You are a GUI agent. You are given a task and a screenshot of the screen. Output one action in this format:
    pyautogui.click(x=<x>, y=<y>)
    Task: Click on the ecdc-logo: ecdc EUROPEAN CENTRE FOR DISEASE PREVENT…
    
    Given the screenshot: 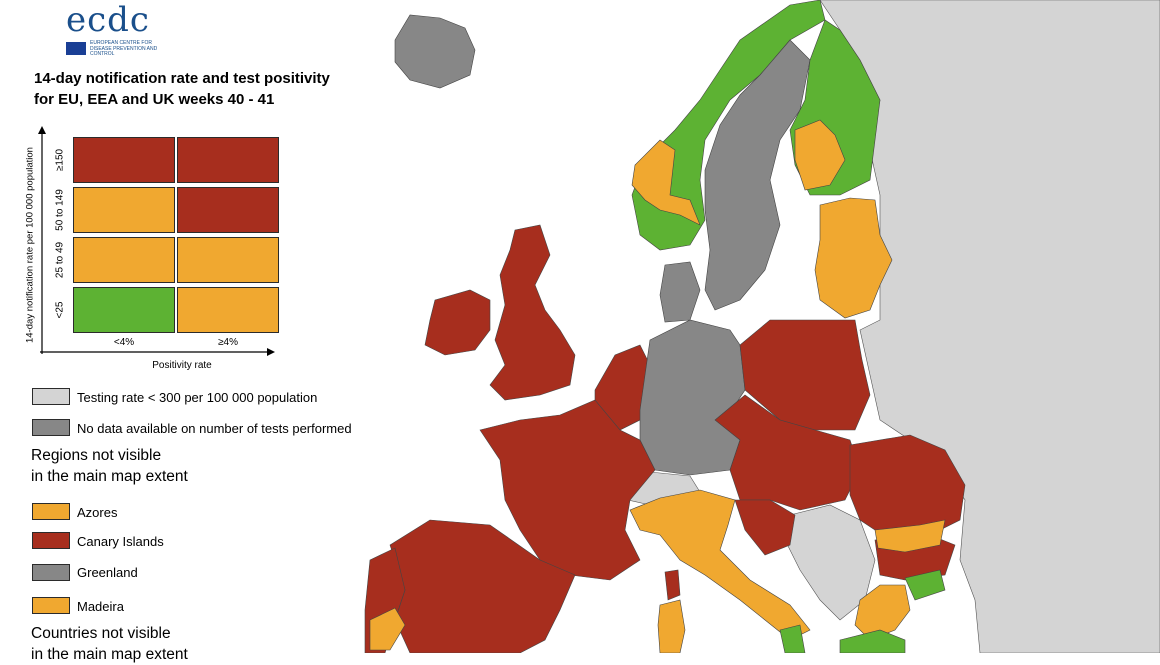 What is the action you would take?
    pyautogui.click(x=92, y=30)
    